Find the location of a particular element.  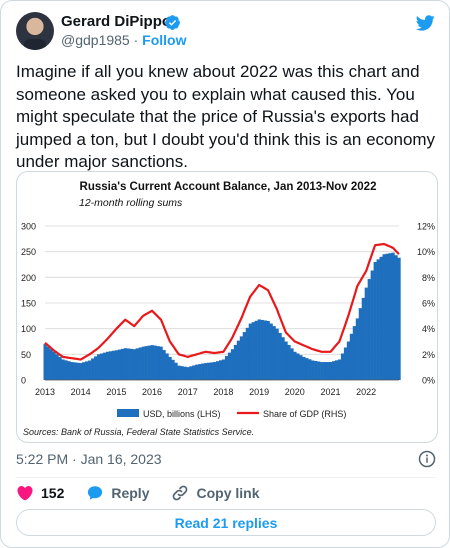

x-tick-label: 2015 is located at coordinates (116, 392).